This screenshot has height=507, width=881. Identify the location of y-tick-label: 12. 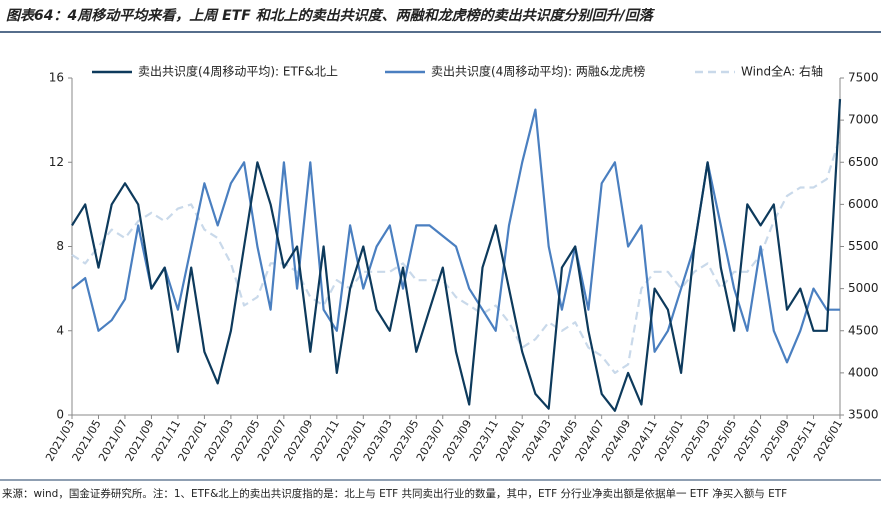
(56, 162).